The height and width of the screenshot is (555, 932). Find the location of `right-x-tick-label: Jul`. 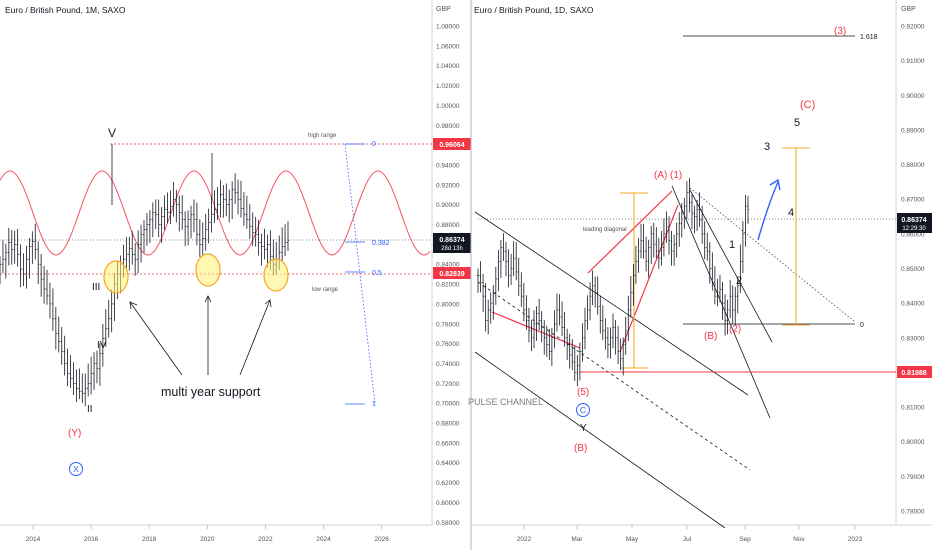

right-x-tick-label: Jul is located at coordinates (687, 539).